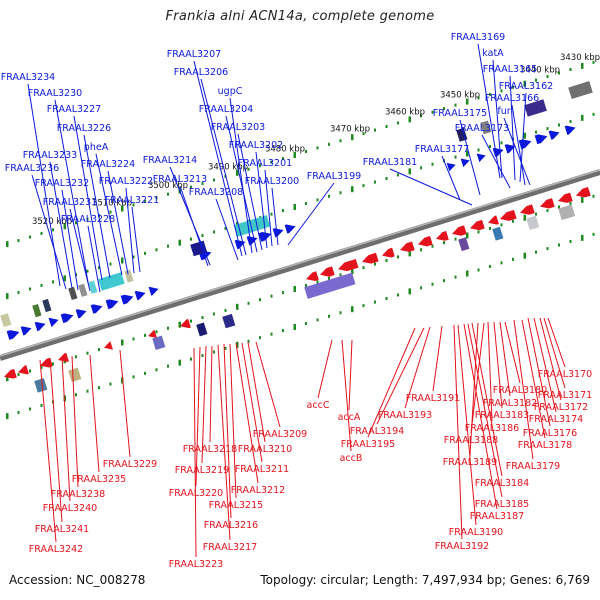 The image size is (600, 600). Describe the element at coordinates (194, 54) in the screenshot. I see `top-gene-label: FRAAL3207` at that location.